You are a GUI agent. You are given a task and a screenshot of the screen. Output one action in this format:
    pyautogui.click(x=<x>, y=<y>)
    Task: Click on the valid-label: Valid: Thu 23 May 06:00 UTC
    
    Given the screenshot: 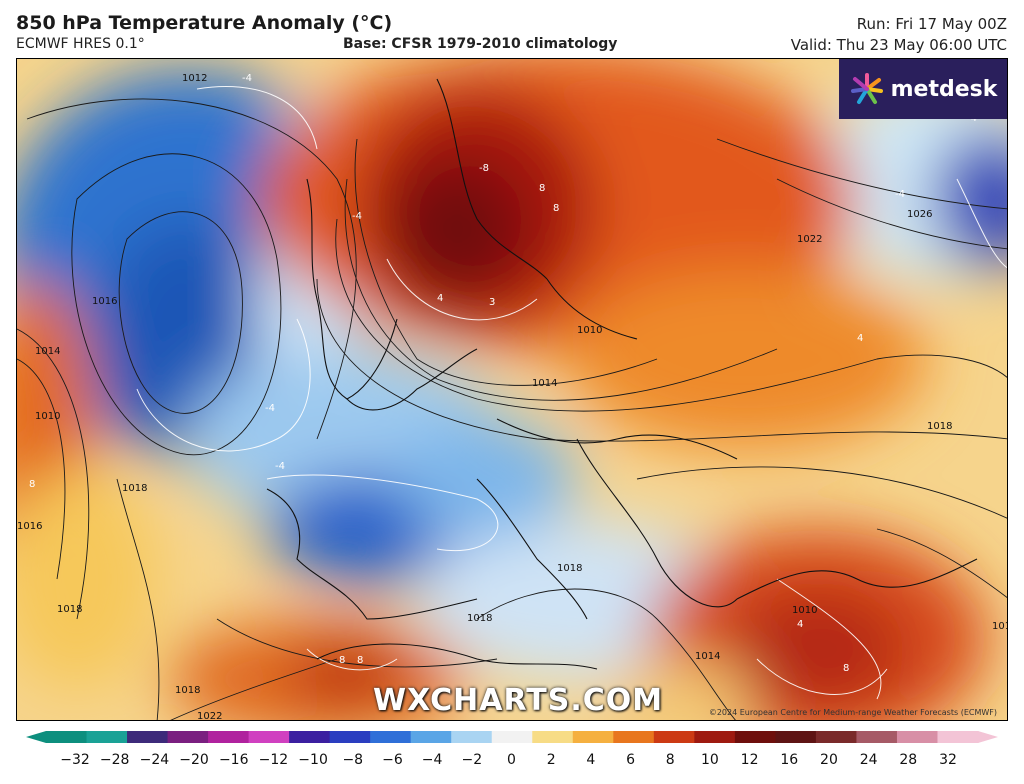 What is the action you would take?
    pyautogui.click(x=898, y=45)
    